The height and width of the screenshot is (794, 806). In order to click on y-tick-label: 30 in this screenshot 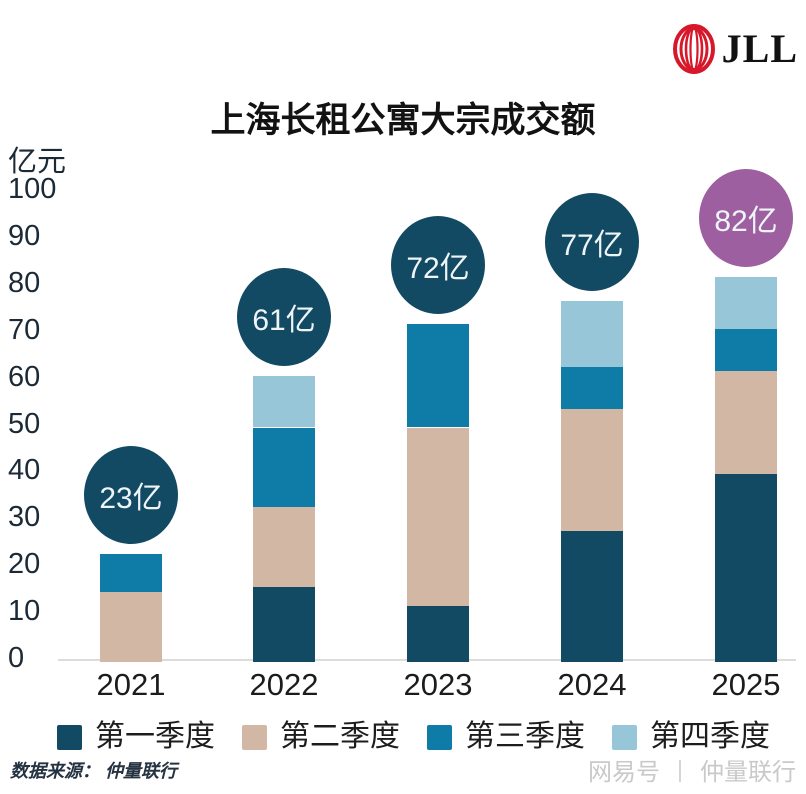, I will do `click(24, 517)`.